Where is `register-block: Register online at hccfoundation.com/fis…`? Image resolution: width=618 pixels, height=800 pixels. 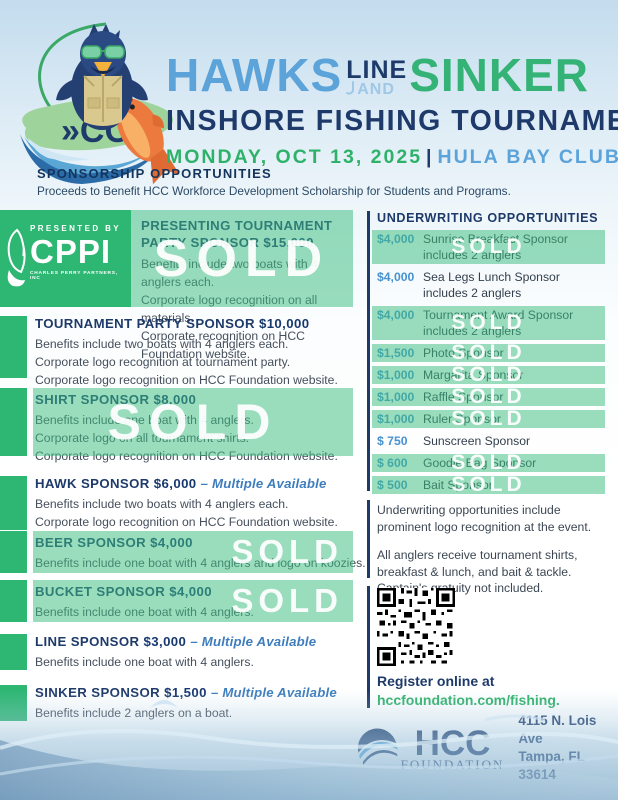
register-block: Register online at hccfoundation.com/fis… is located at coordinates (468, 691).